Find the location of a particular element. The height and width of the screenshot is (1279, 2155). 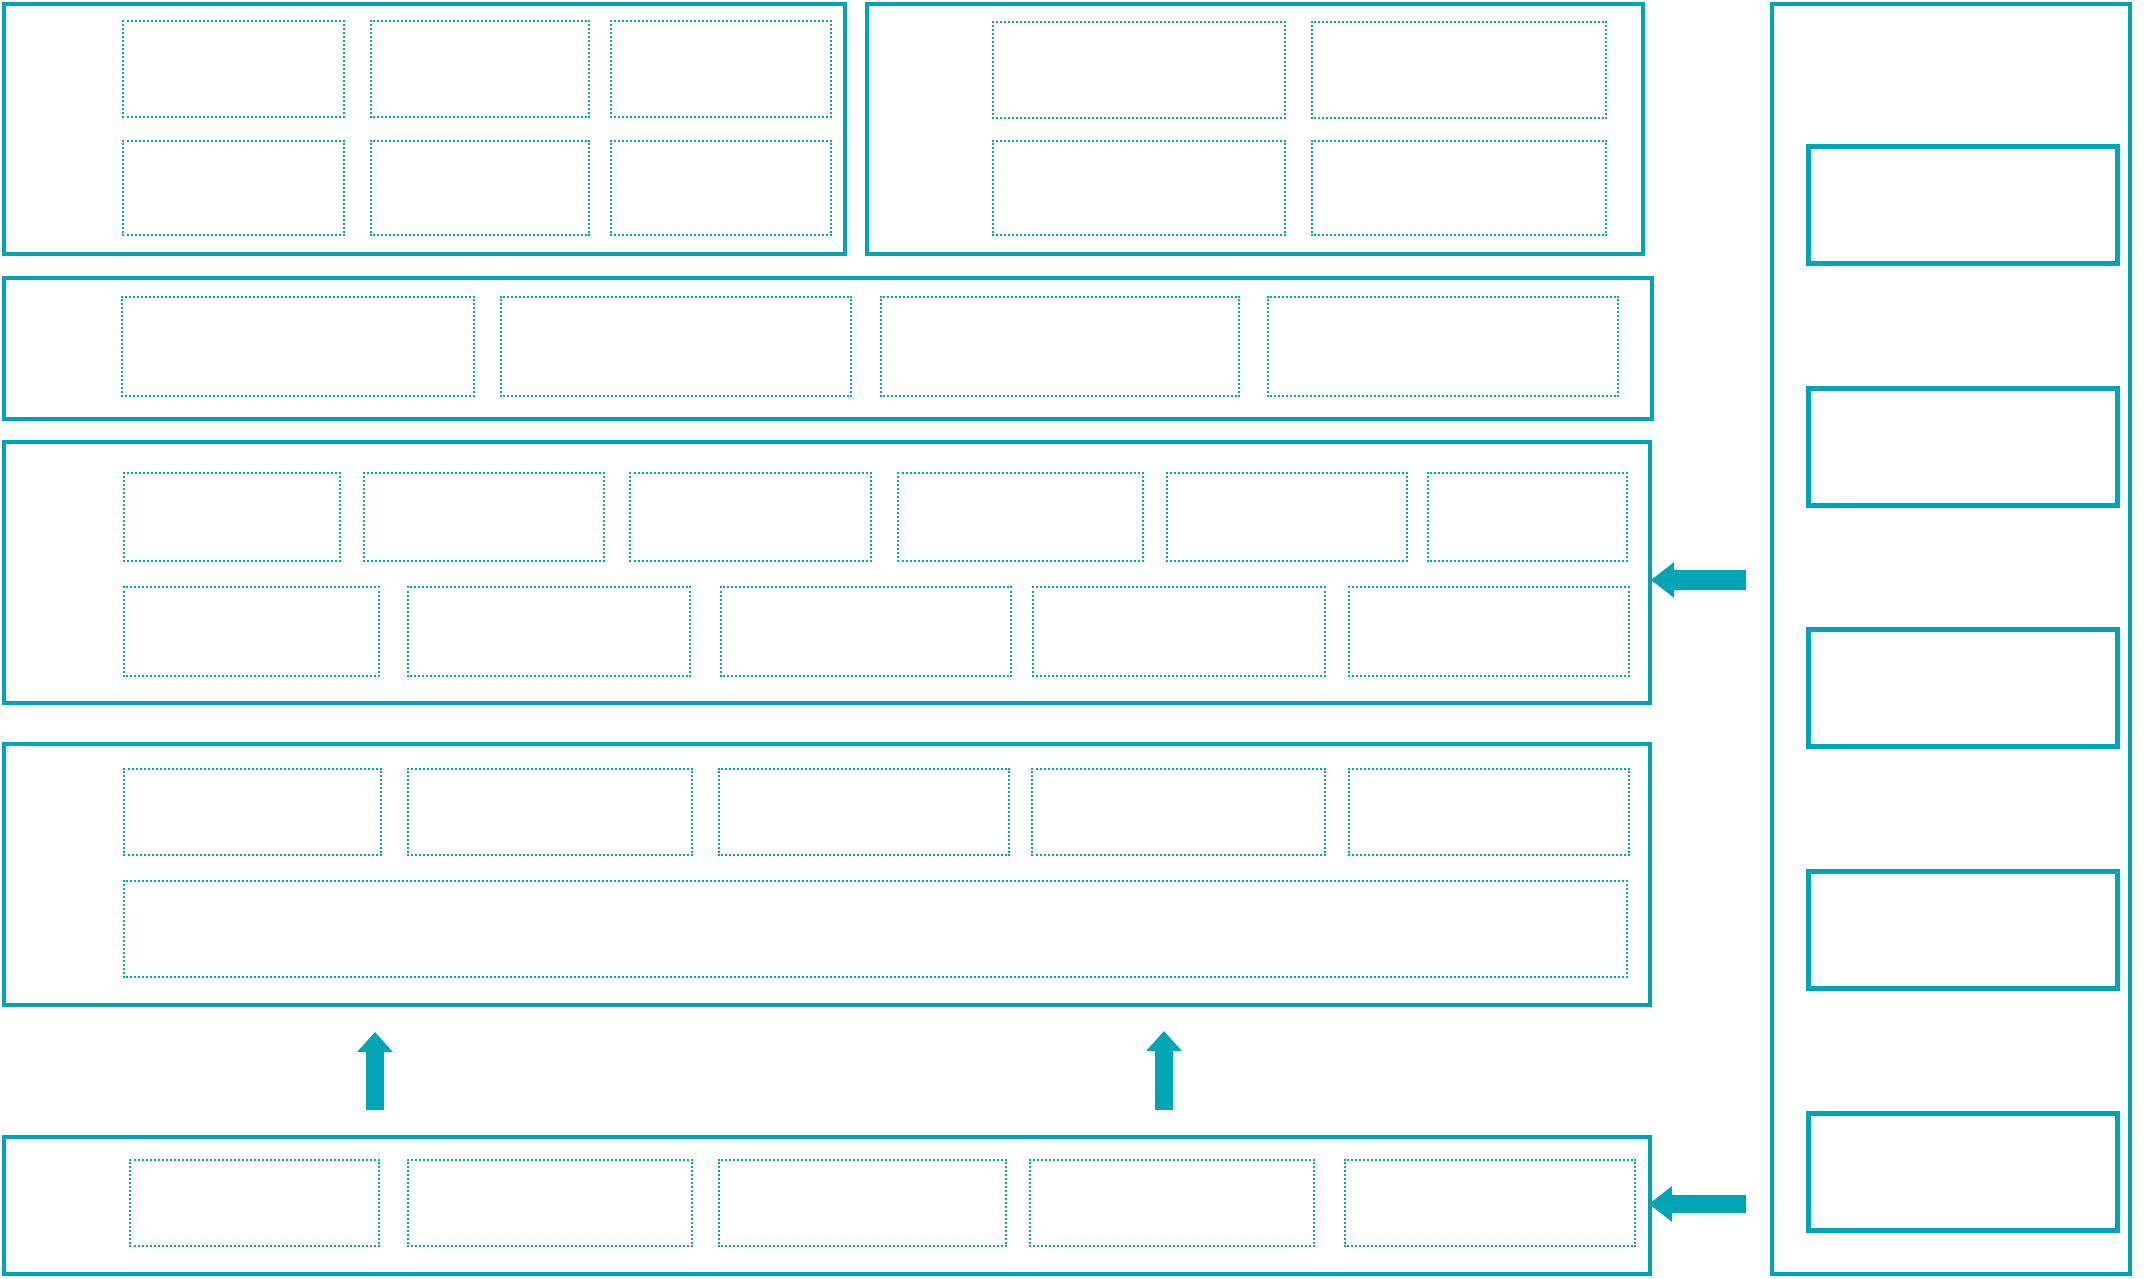

row2-band is located at coordinates (828, 348).